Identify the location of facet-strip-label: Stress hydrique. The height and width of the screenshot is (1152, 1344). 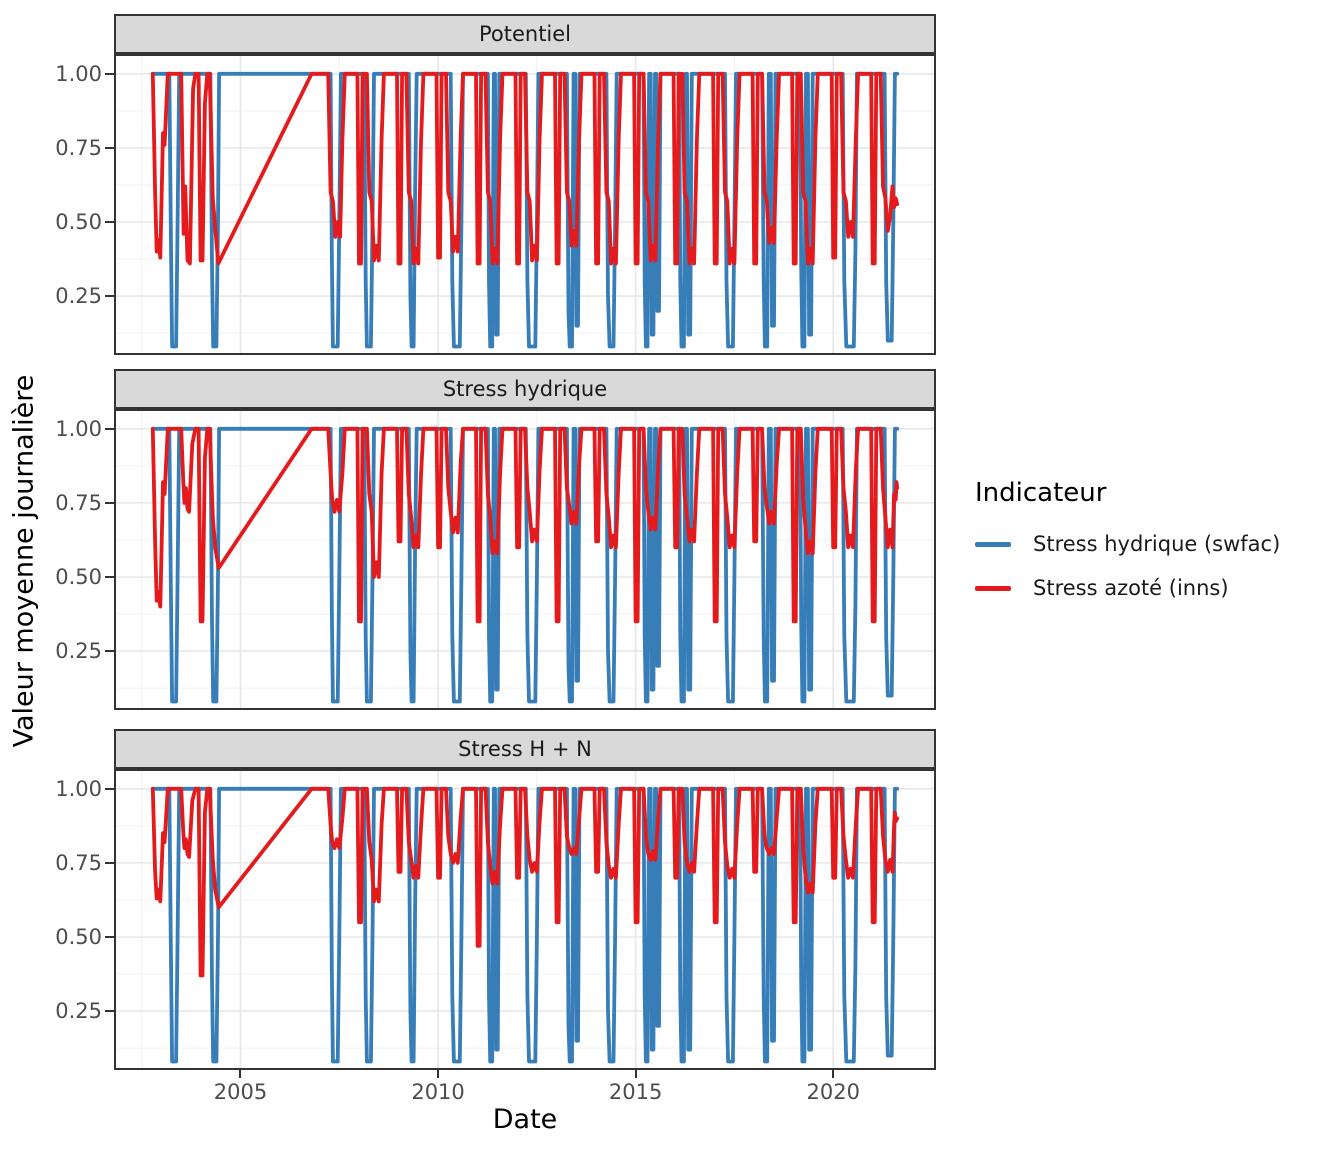
(525, 389).